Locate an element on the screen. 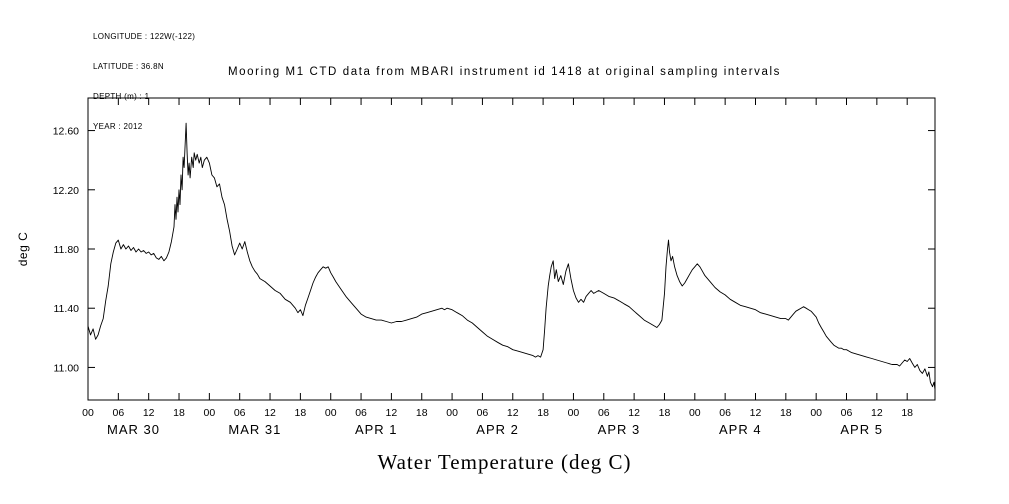 The height and width of the screenshot is (504, 1009). depth-label: DEPTH (m) : 1 is located at coordinates (121, 96).